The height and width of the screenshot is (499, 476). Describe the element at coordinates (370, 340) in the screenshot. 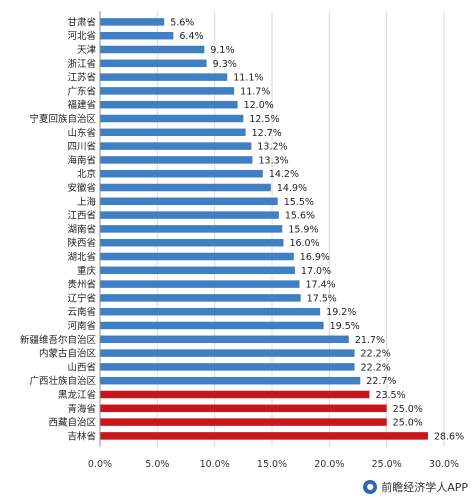

I see `value-label: 21.7%` at that location.